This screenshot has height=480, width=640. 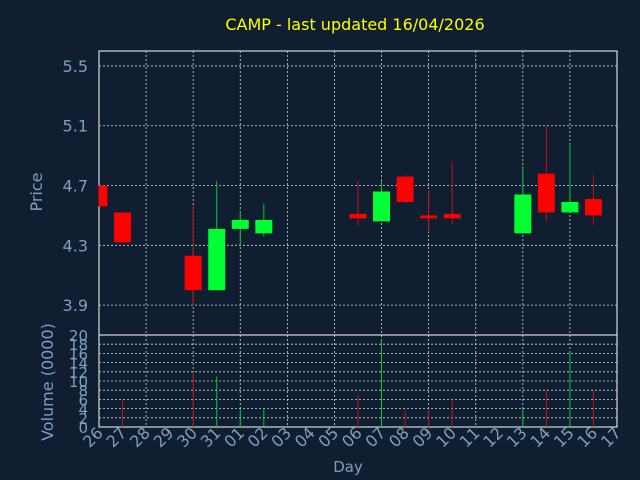 I want to click on volume-tick-label: 14, so click(x=78, y=364).